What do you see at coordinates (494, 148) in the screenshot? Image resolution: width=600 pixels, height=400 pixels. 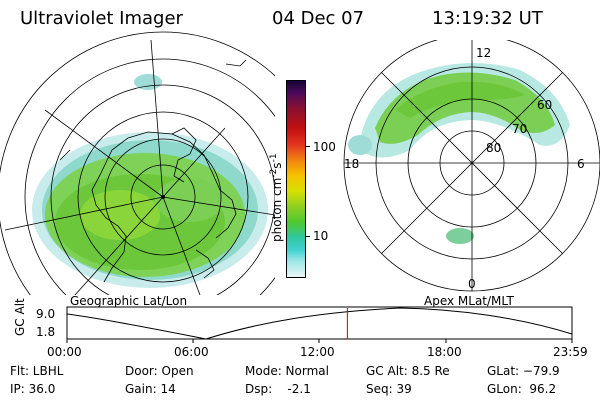 I see `mlat-label-80: 80` at bounding box center [494, 148].